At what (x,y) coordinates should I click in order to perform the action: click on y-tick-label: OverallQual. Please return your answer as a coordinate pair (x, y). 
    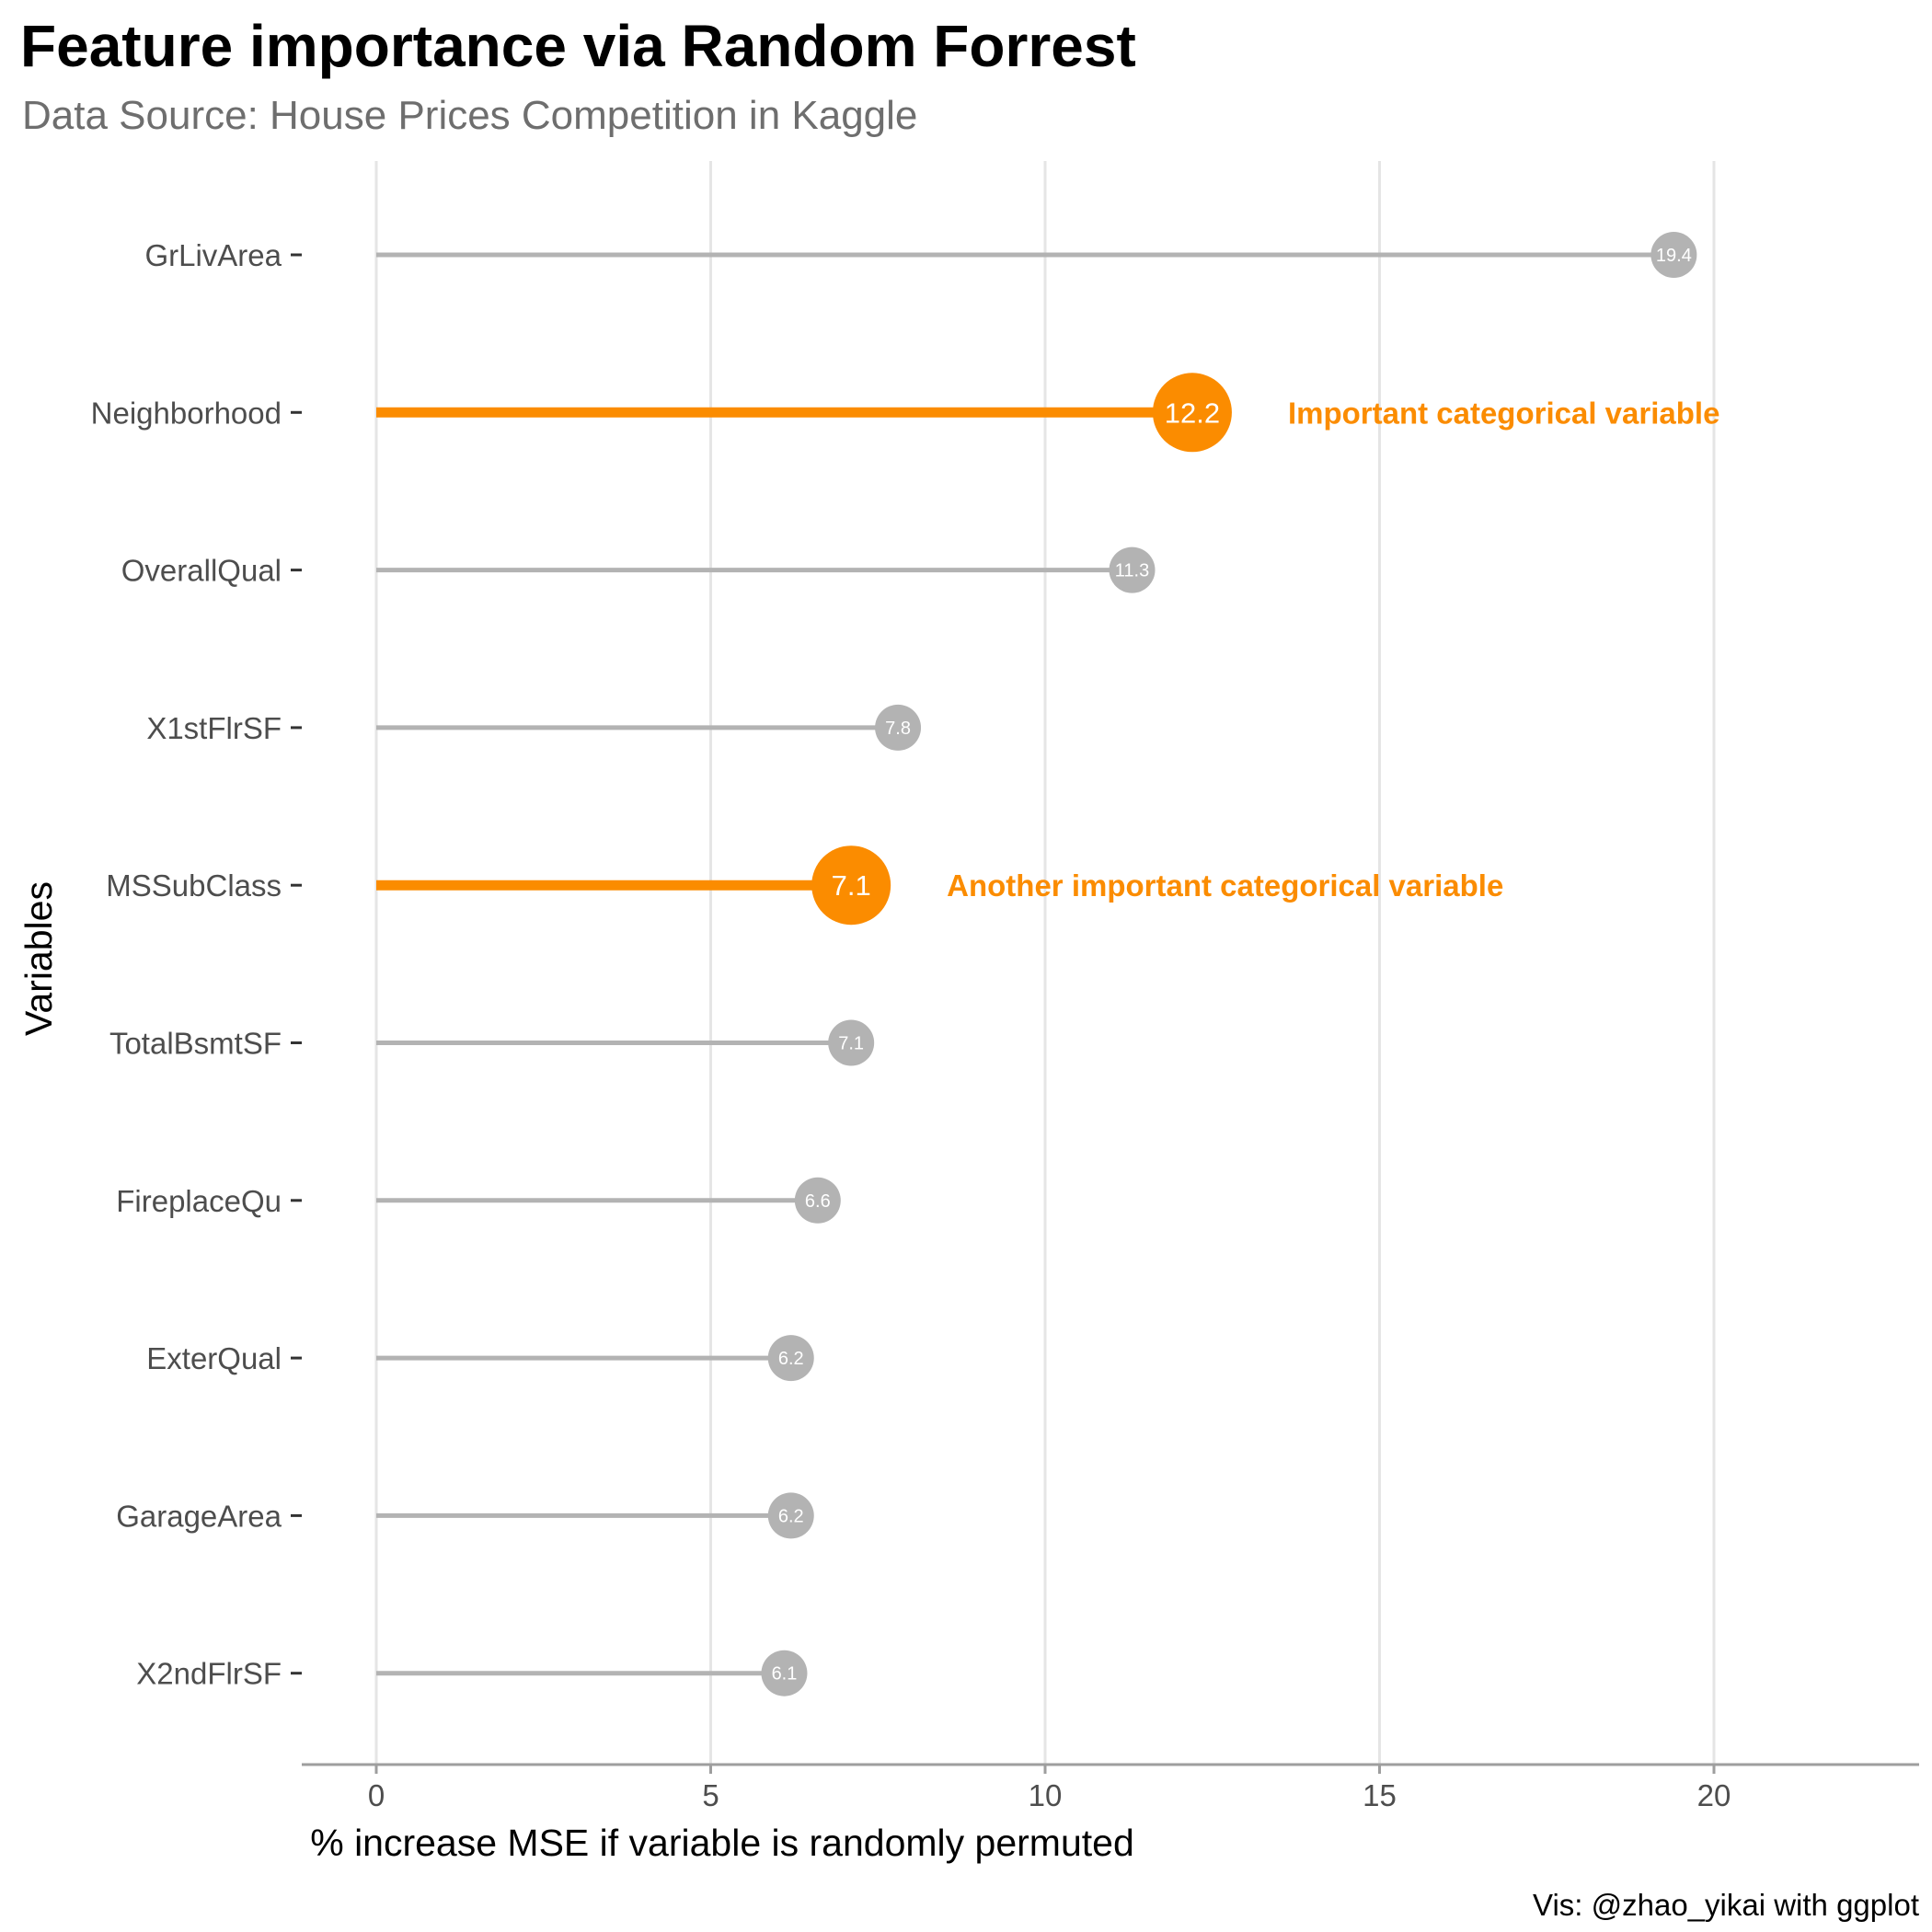
    Looking at the image, I should click on (201, 571).